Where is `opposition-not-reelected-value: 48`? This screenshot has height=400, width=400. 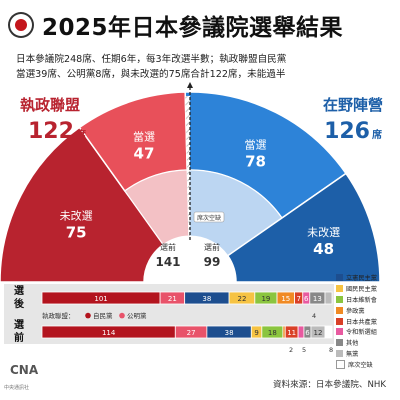
opposition-not-reelected-value: 48 is located at coordinates (323, 249).